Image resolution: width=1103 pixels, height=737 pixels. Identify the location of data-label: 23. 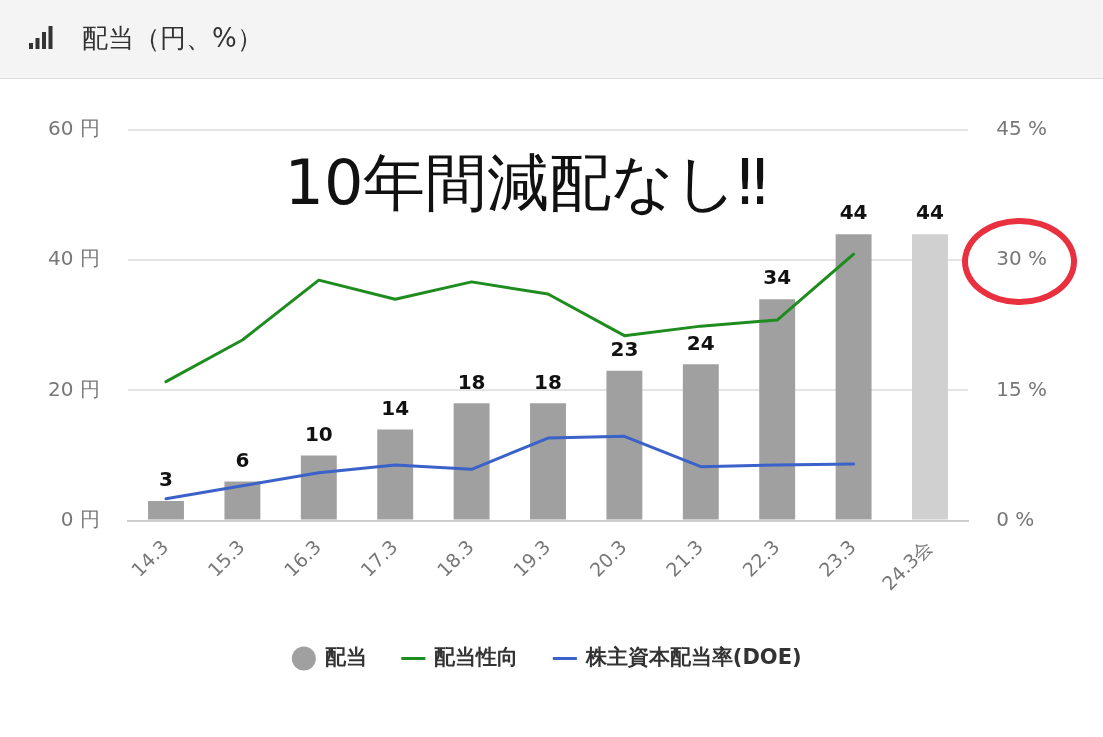
(624, 349).